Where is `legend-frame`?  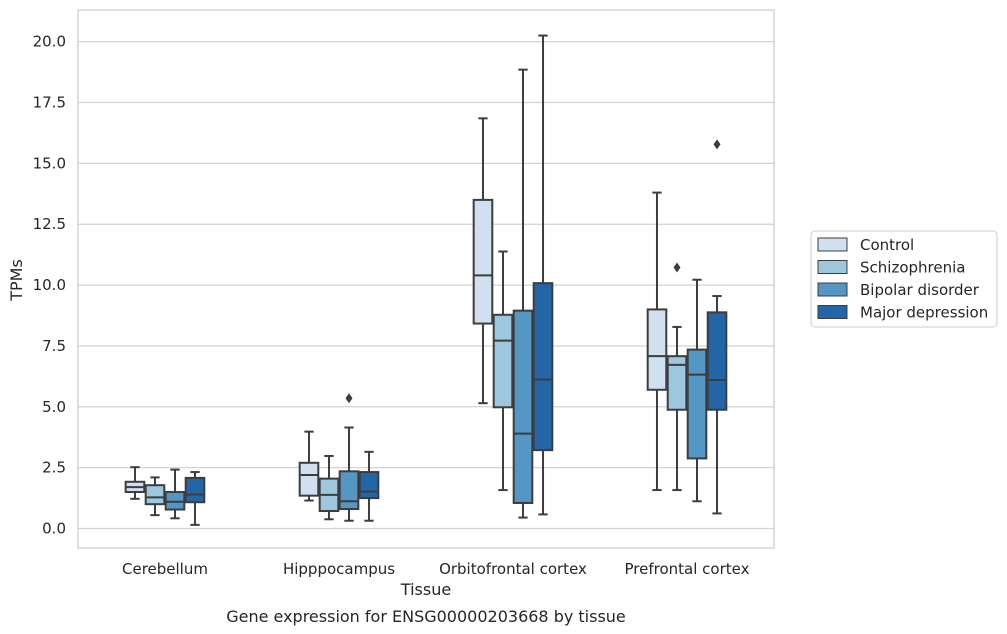
legend-frame is located at coordinates (904, 279).